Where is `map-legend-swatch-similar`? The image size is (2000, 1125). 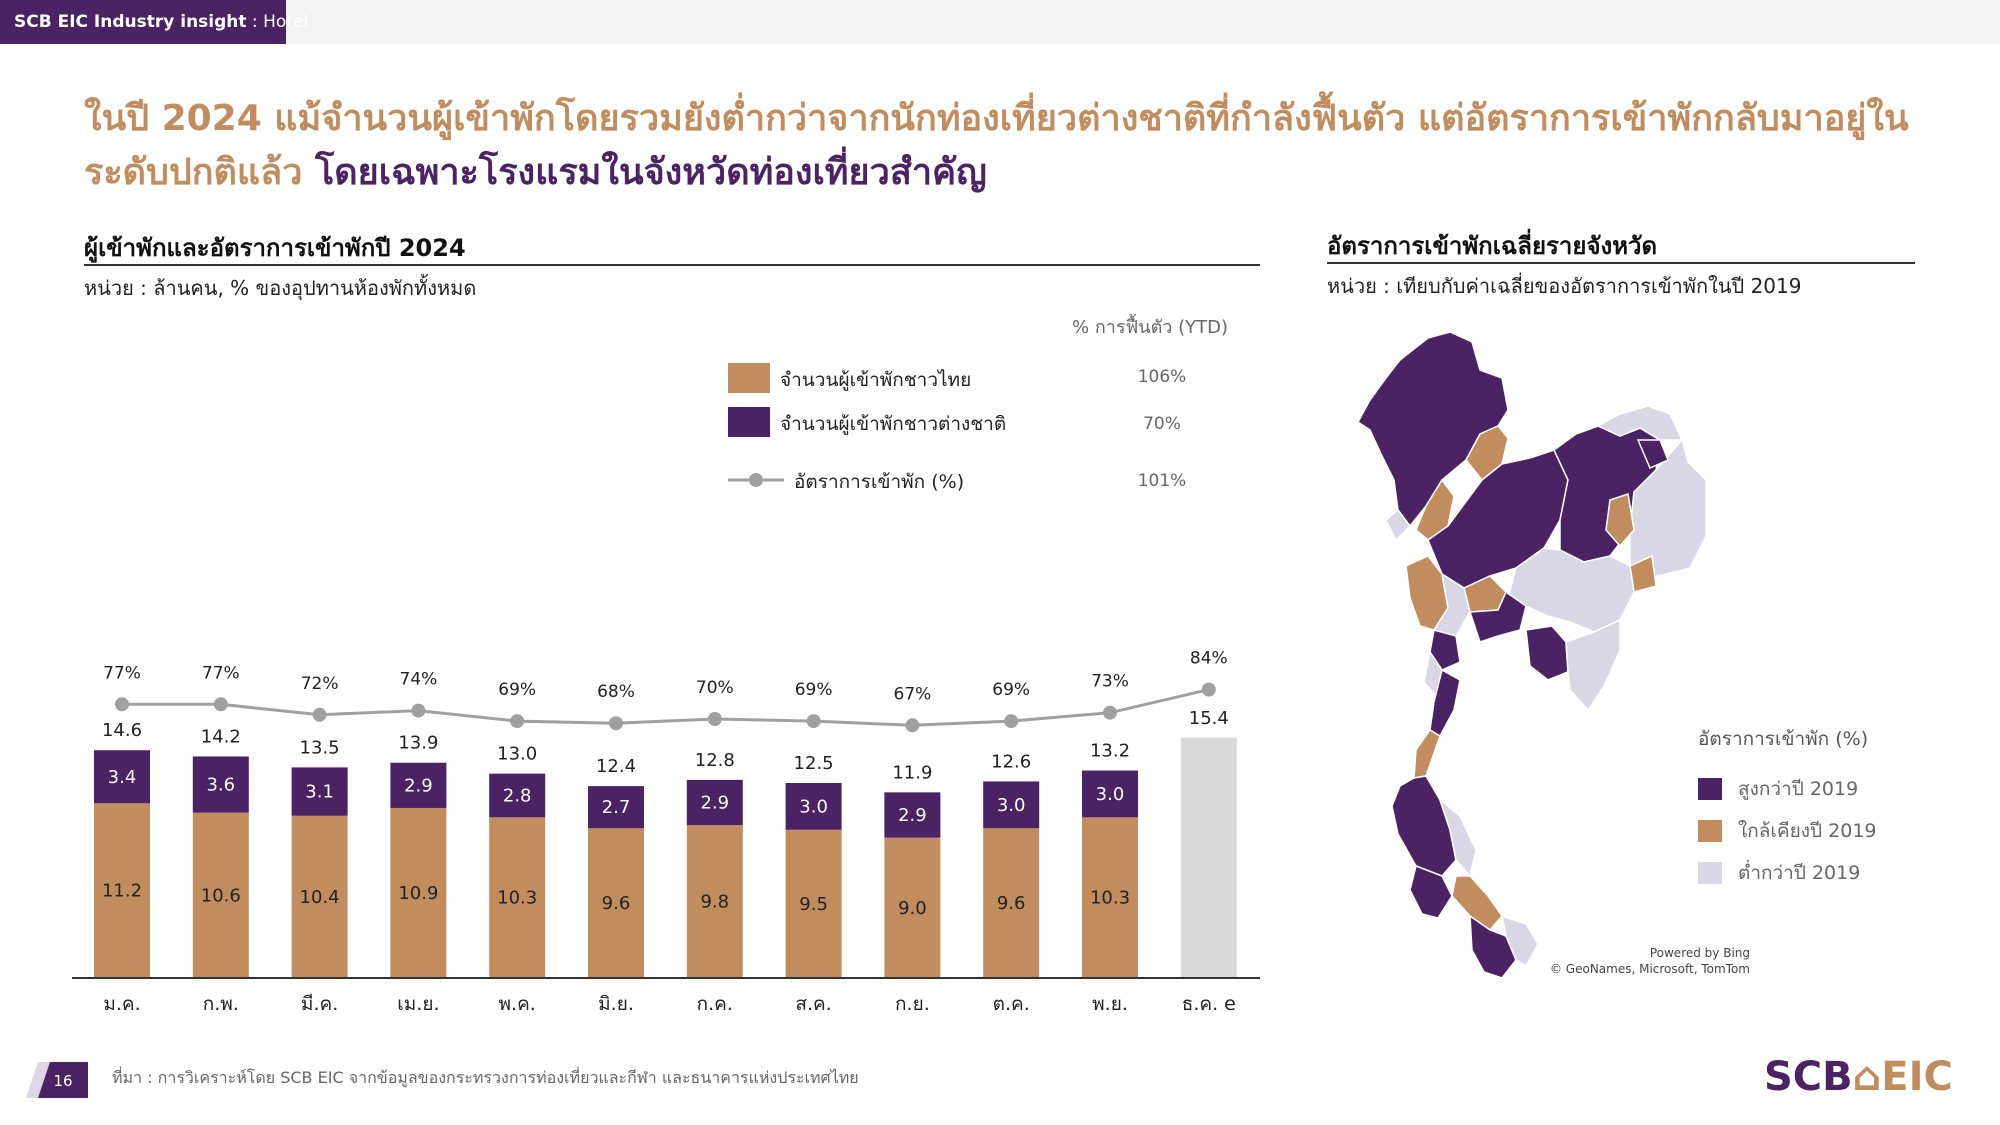 map-legend-swatch-similar is located at coordinates (1710, 831).